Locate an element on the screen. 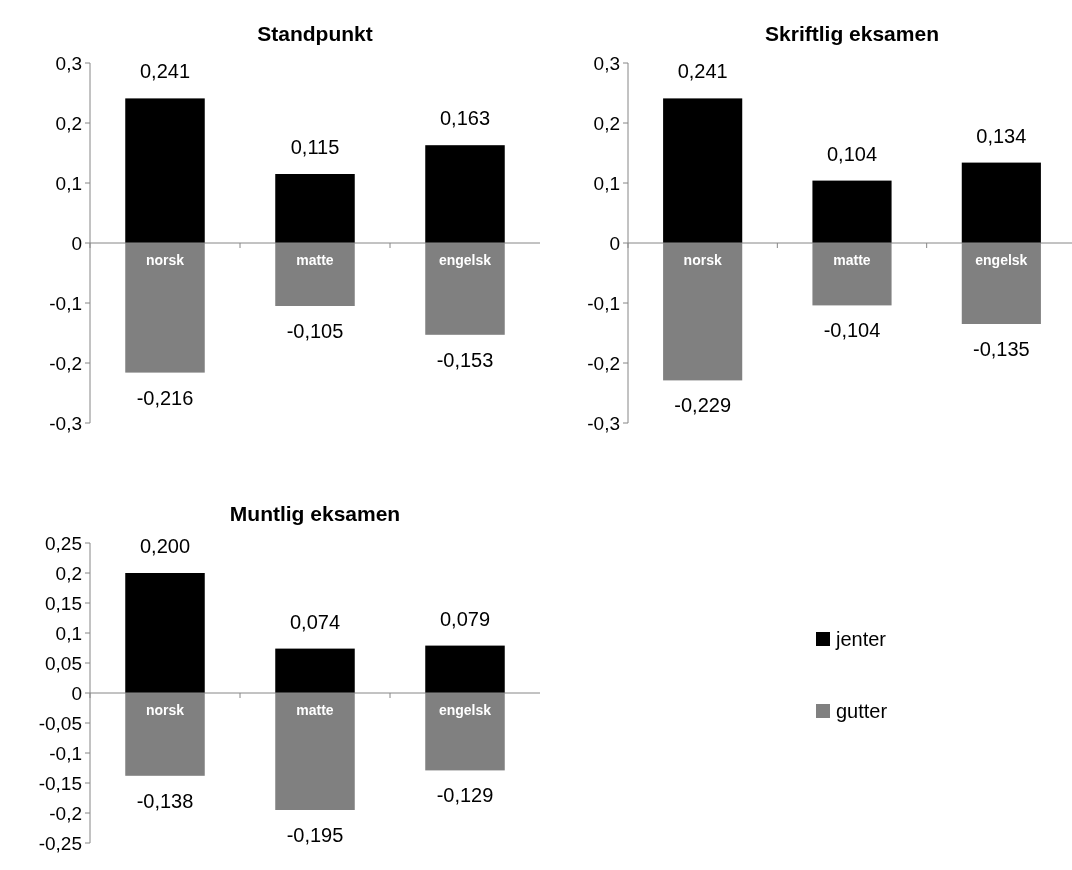  y-tick-label: 0,05 is located at coordinates (63, 663).